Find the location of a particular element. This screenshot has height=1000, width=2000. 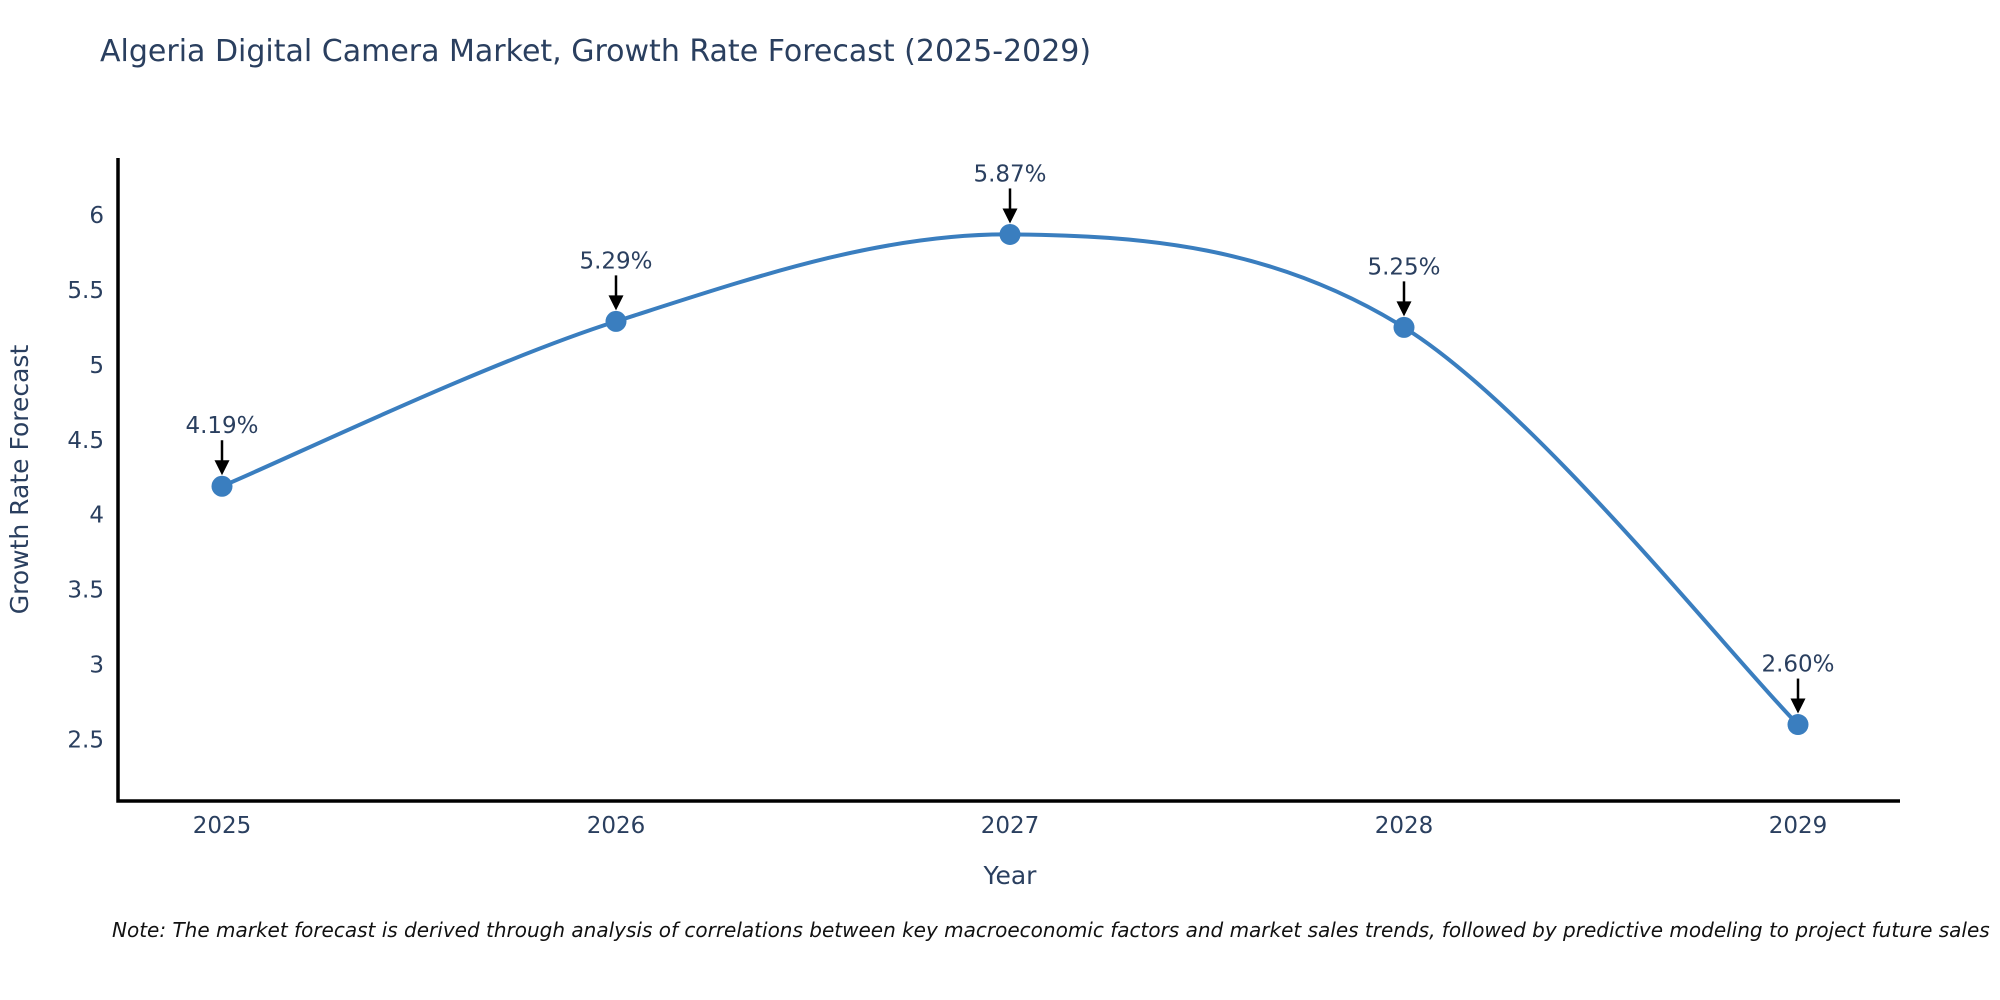

y-axis-title: Growth Rate Forecast is located at coordinates (19, 480).